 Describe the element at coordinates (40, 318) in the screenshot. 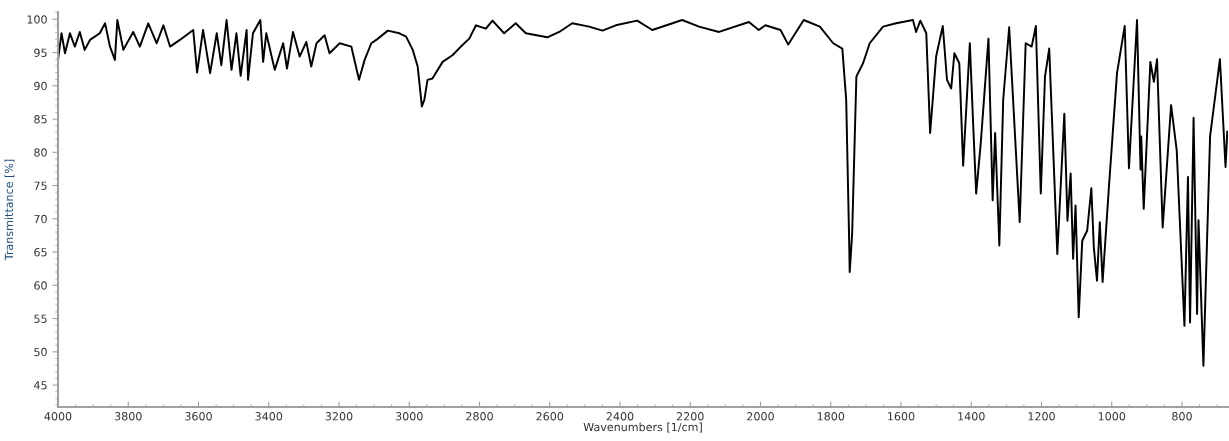

I see `y-tick-label: 55` at that location.